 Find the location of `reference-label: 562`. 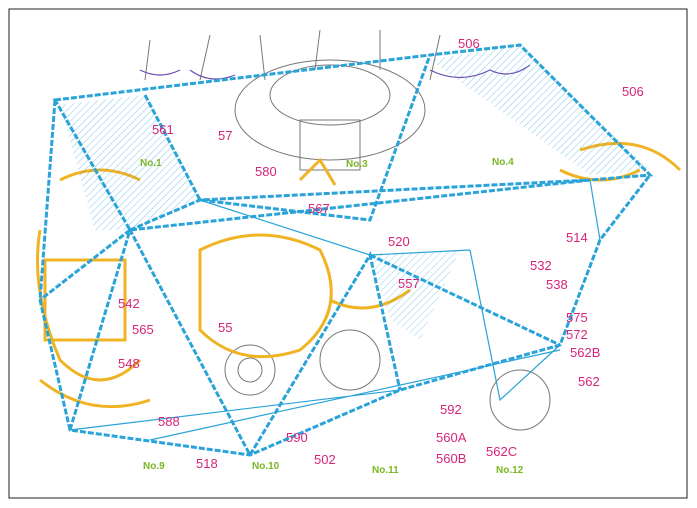

reference-label: 562 is located at coordinates (589, 381).